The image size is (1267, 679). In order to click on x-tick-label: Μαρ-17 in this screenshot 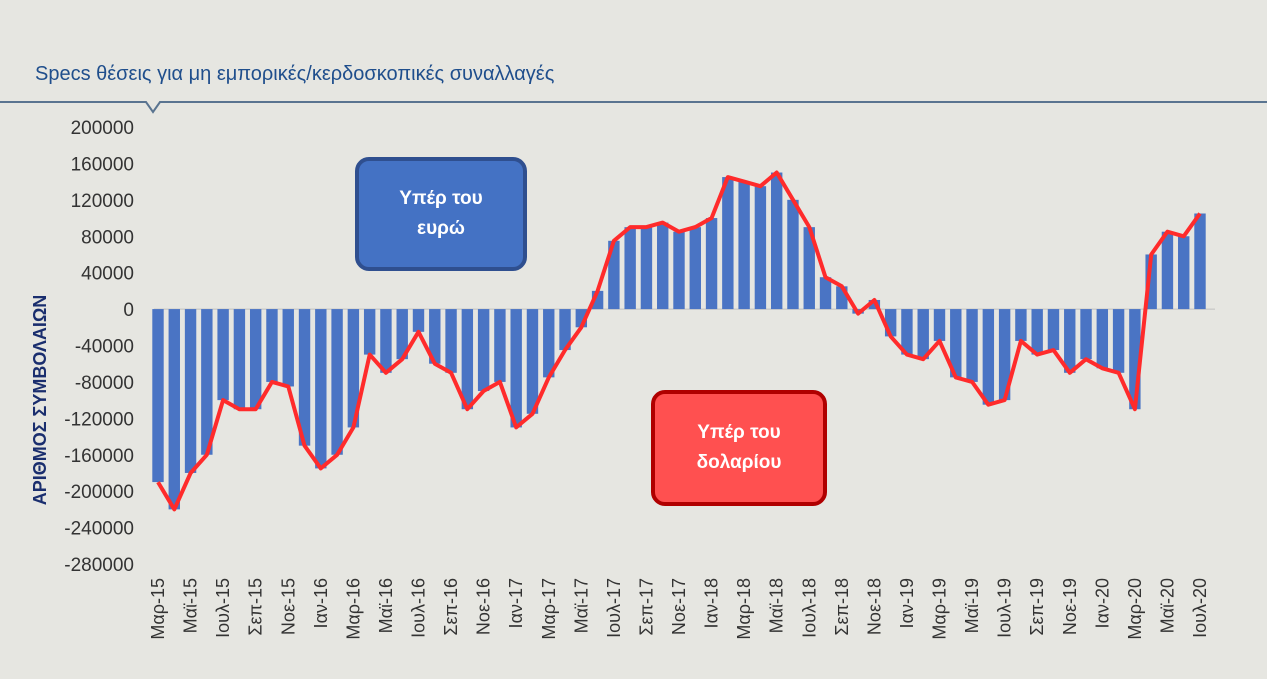, I will do `click(549, 609)`.